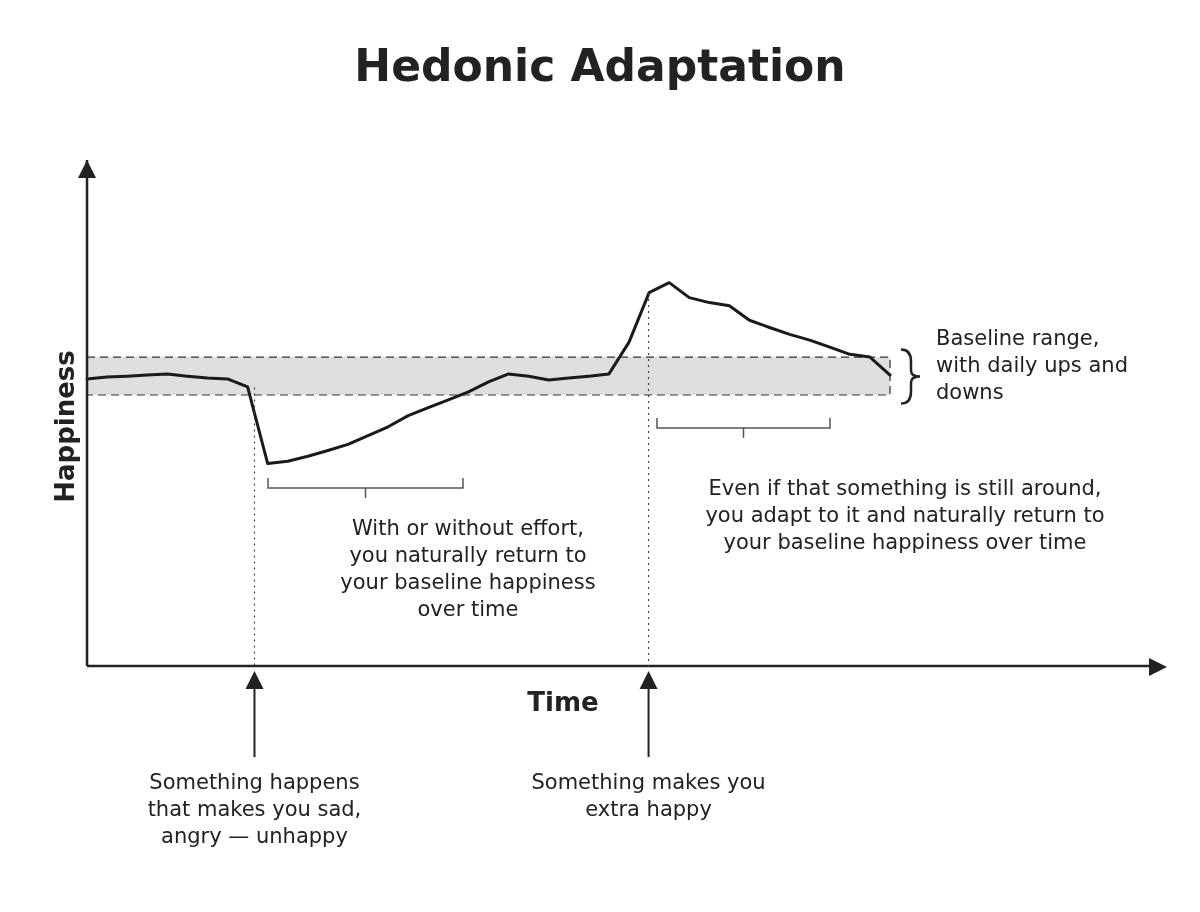 The image size is (1200, 912). I want to click on band-label: Baseline range, with daily ups and downs, so click(1032, 365).